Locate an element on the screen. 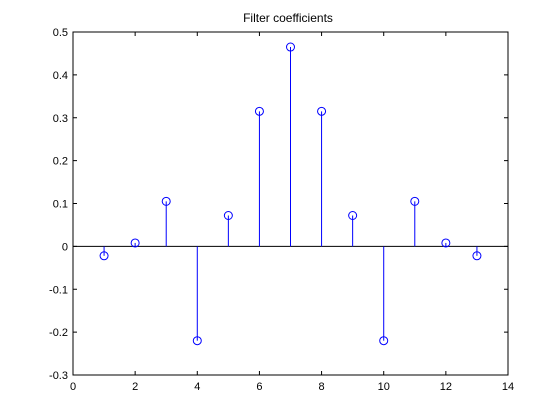 This screenshot has width=560, height=420. x-tick-label: 2 is located at coordinates (135, 387).